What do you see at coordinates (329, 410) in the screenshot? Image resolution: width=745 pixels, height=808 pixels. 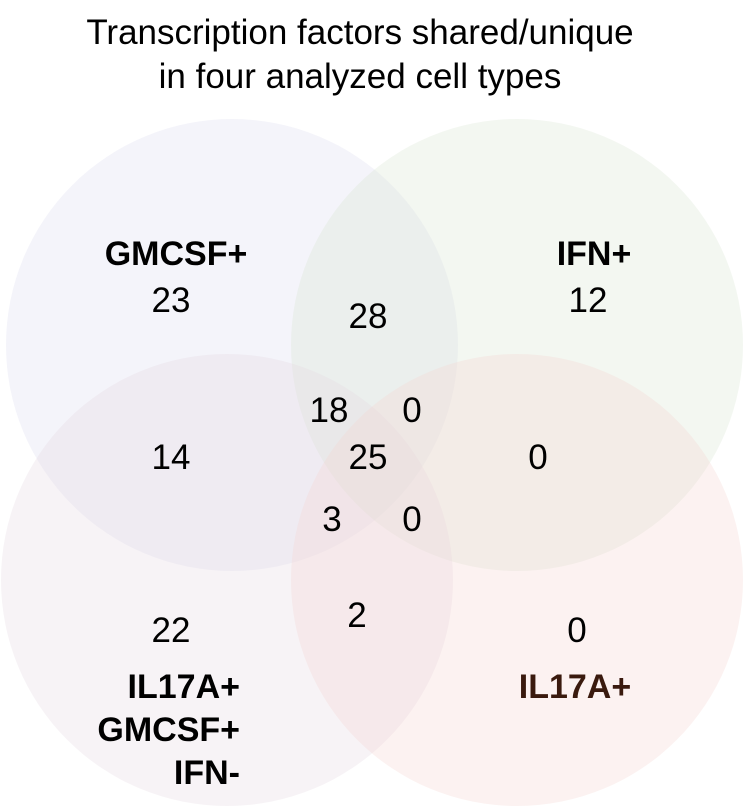 I see `count-gmcsf-ifn-triple: 18` at bounding box center [329, 410].